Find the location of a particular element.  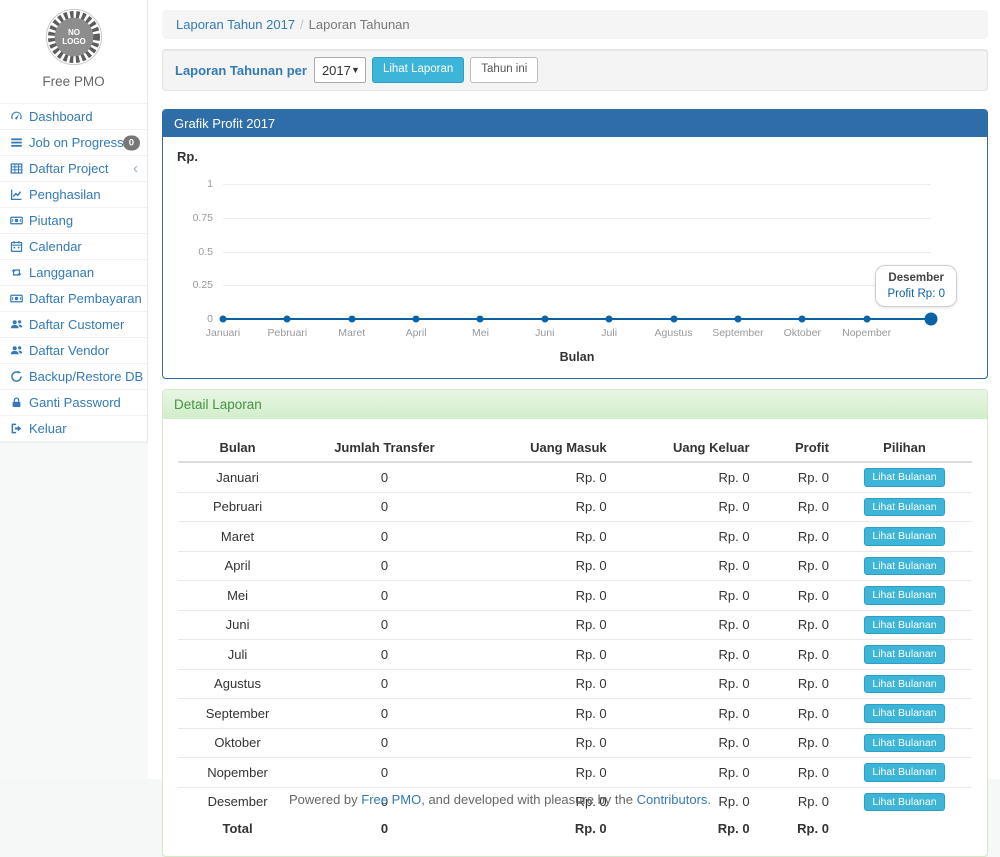

sidebar-item-ganti-password: Ganti Password is located at coordinates (73, 402).